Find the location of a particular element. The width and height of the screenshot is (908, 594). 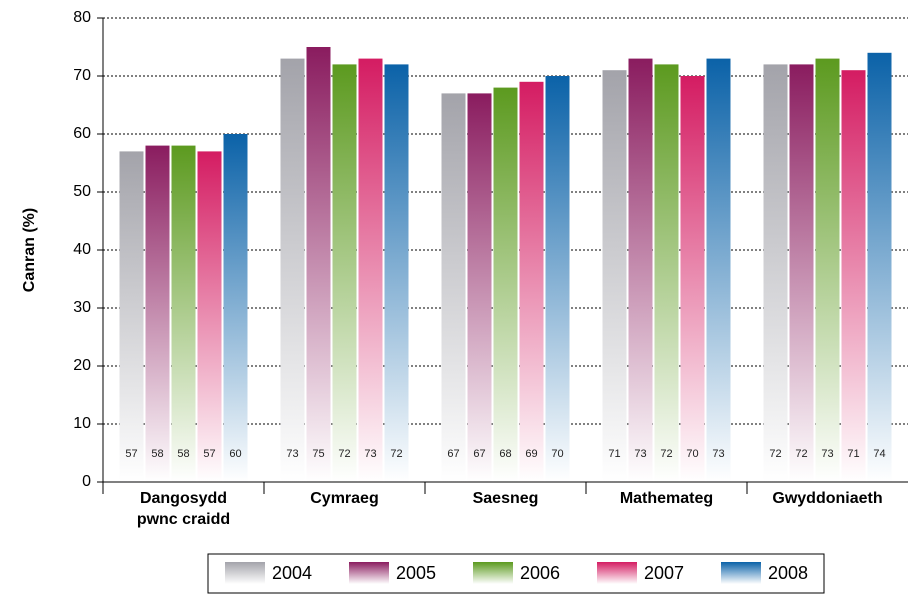

x-tick-label: Saesneg is located at coordinates (505, 498).